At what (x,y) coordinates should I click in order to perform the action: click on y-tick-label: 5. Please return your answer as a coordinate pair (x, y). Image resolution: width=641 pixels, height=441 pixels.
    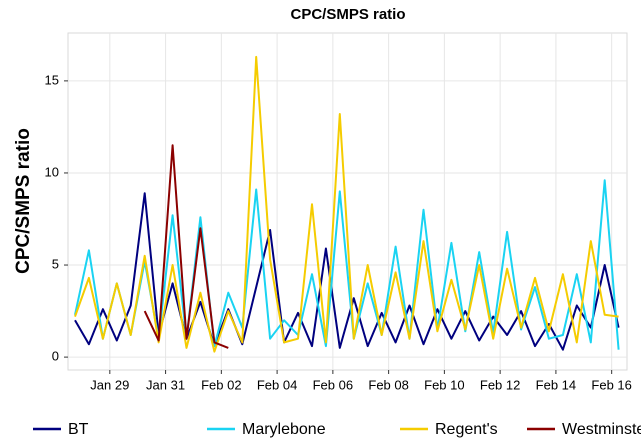
    Looking at the image, I should click on (55, 263).